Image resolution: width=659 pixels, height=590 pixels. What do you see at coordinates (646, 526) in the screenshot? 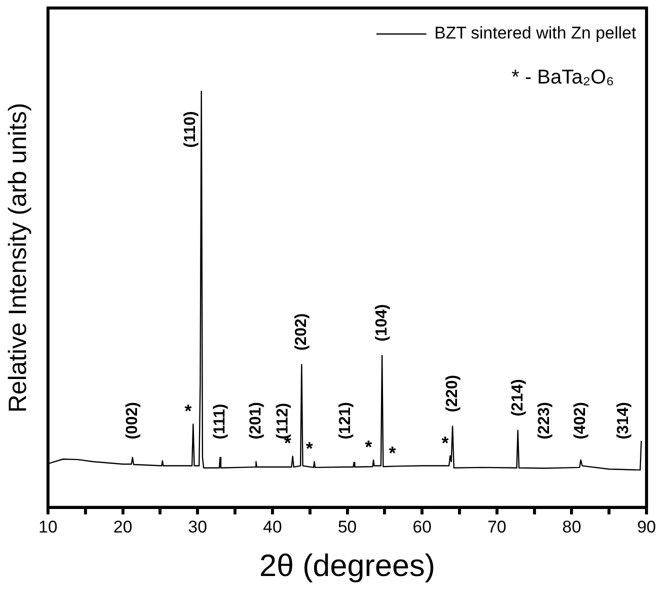
I see `x-tick-label: 90` at bounding box center [646, 526].